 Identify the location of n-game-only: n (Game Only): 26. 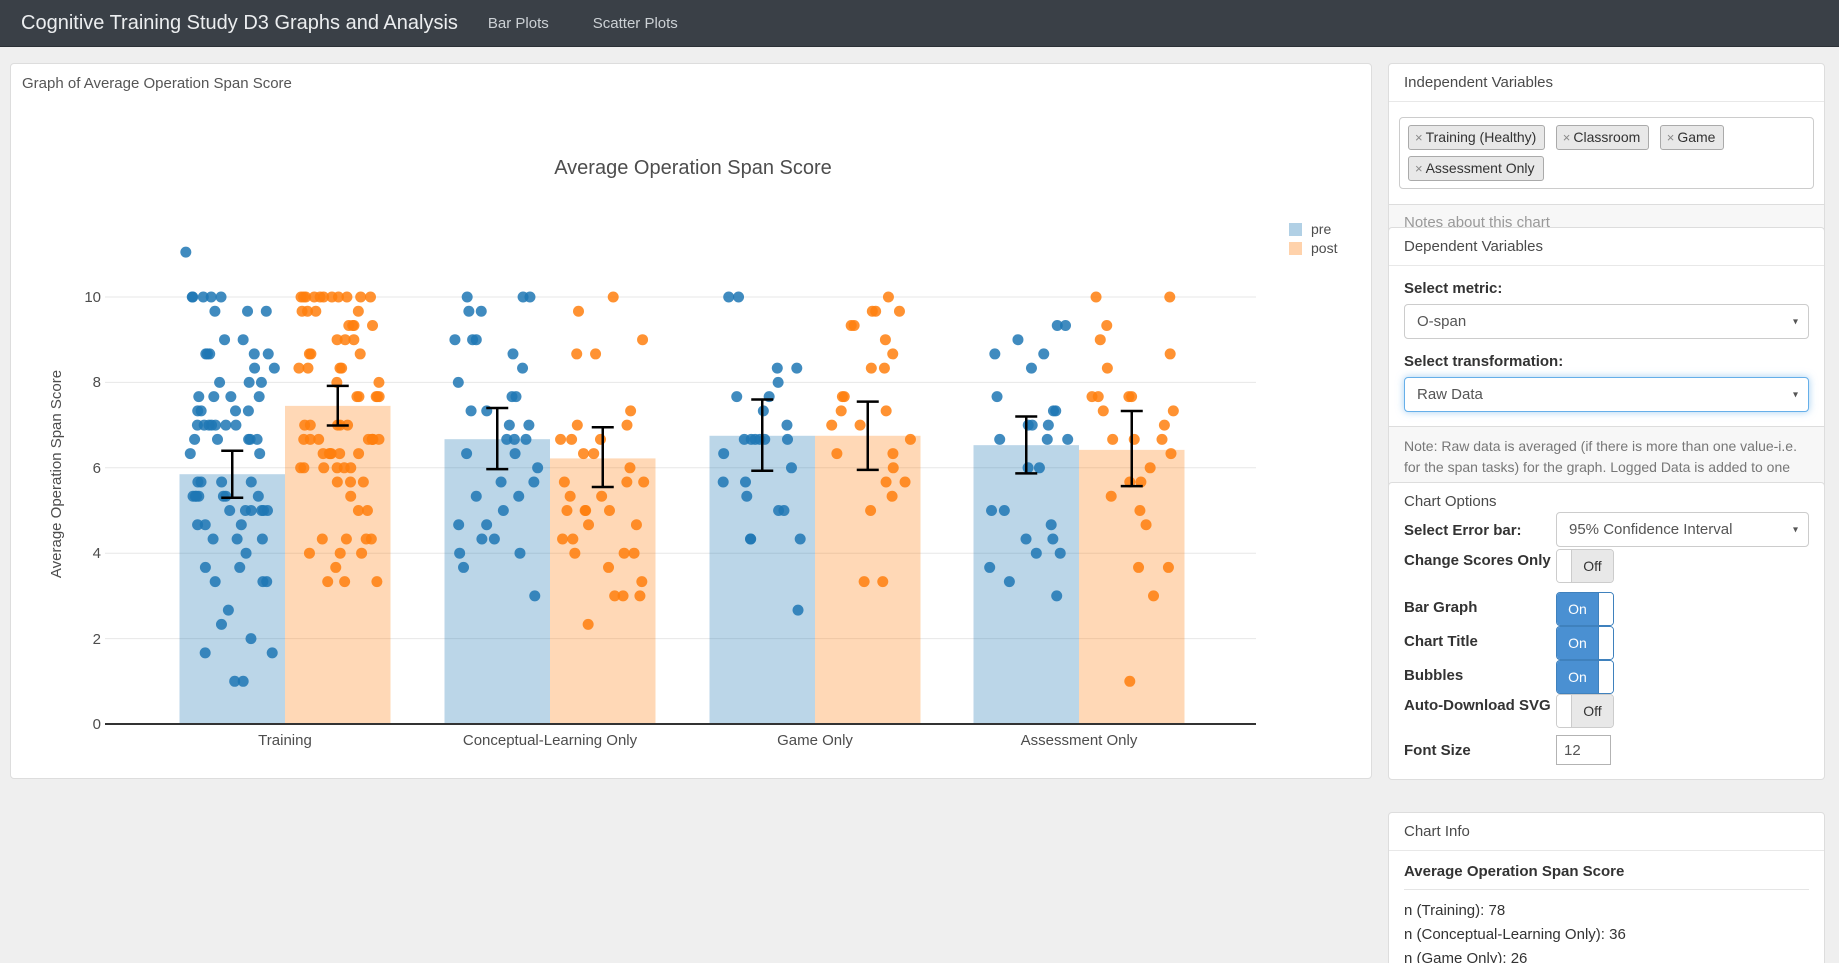
(1466, 956).